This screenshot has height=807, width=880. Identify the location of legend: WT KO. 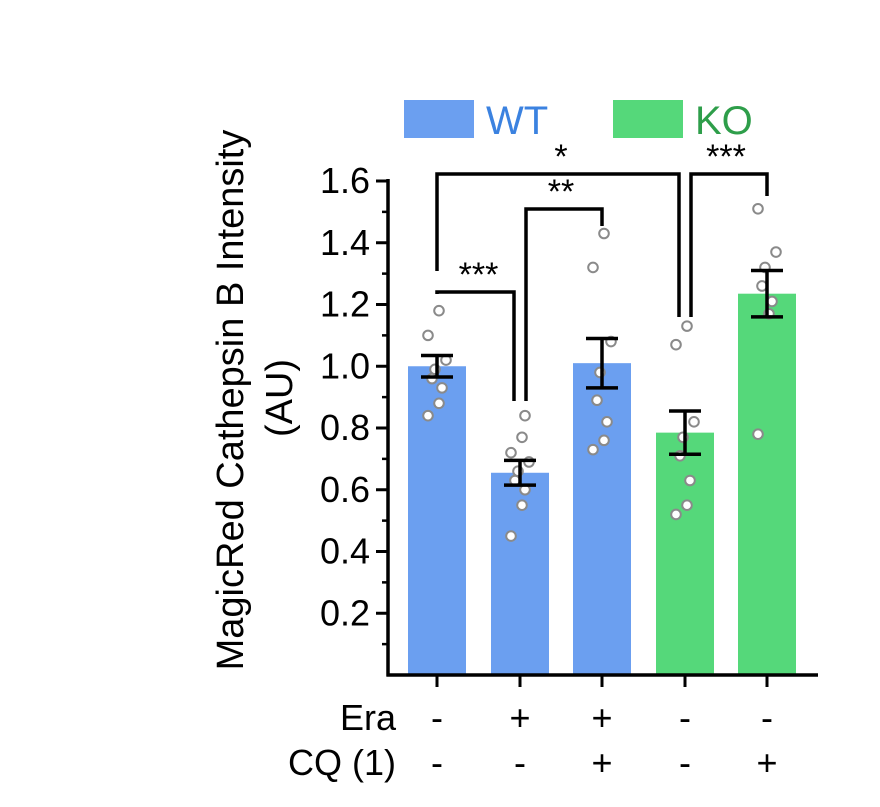
(578, 121).